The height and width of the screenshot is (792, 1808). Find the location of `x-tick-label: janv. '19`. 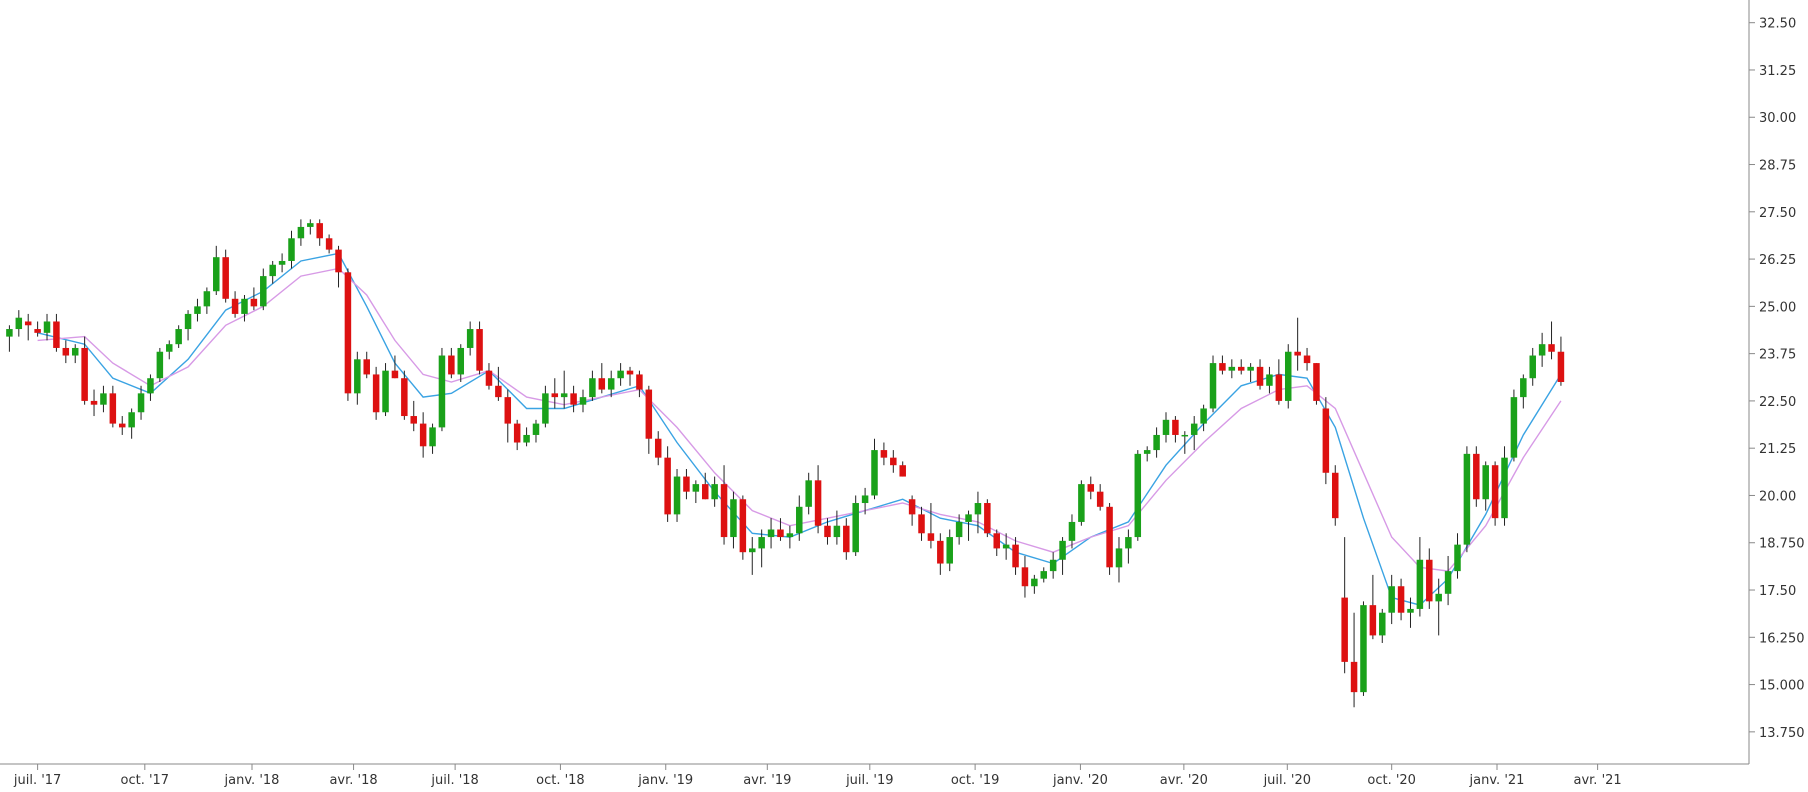

x-tick-label: janv. '19 is located at coordinates (665, 780).